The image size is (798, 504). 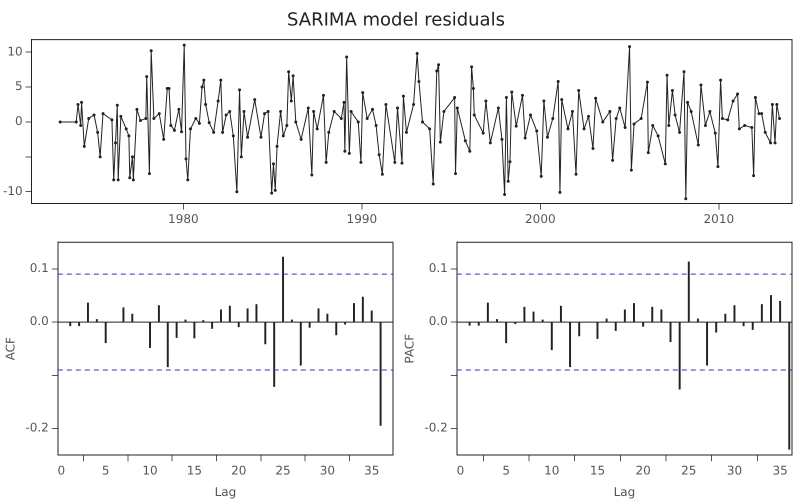 What do you see at coordinates (18, 121) in the screenshot?
I see `y-tick-label: 0` at bounding box center [18, 121].